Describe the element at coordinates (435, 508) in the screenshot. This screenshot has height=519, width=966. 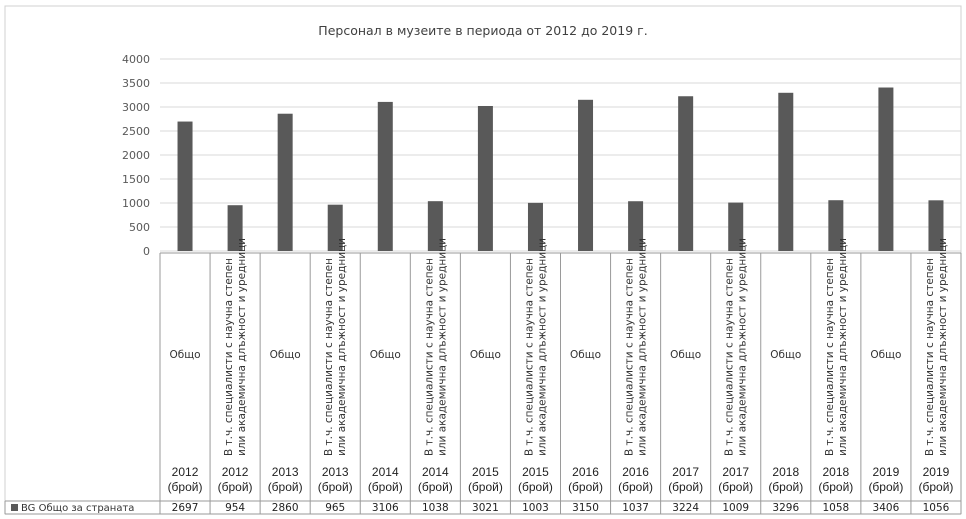
I see `table-value: 1038` at that location.